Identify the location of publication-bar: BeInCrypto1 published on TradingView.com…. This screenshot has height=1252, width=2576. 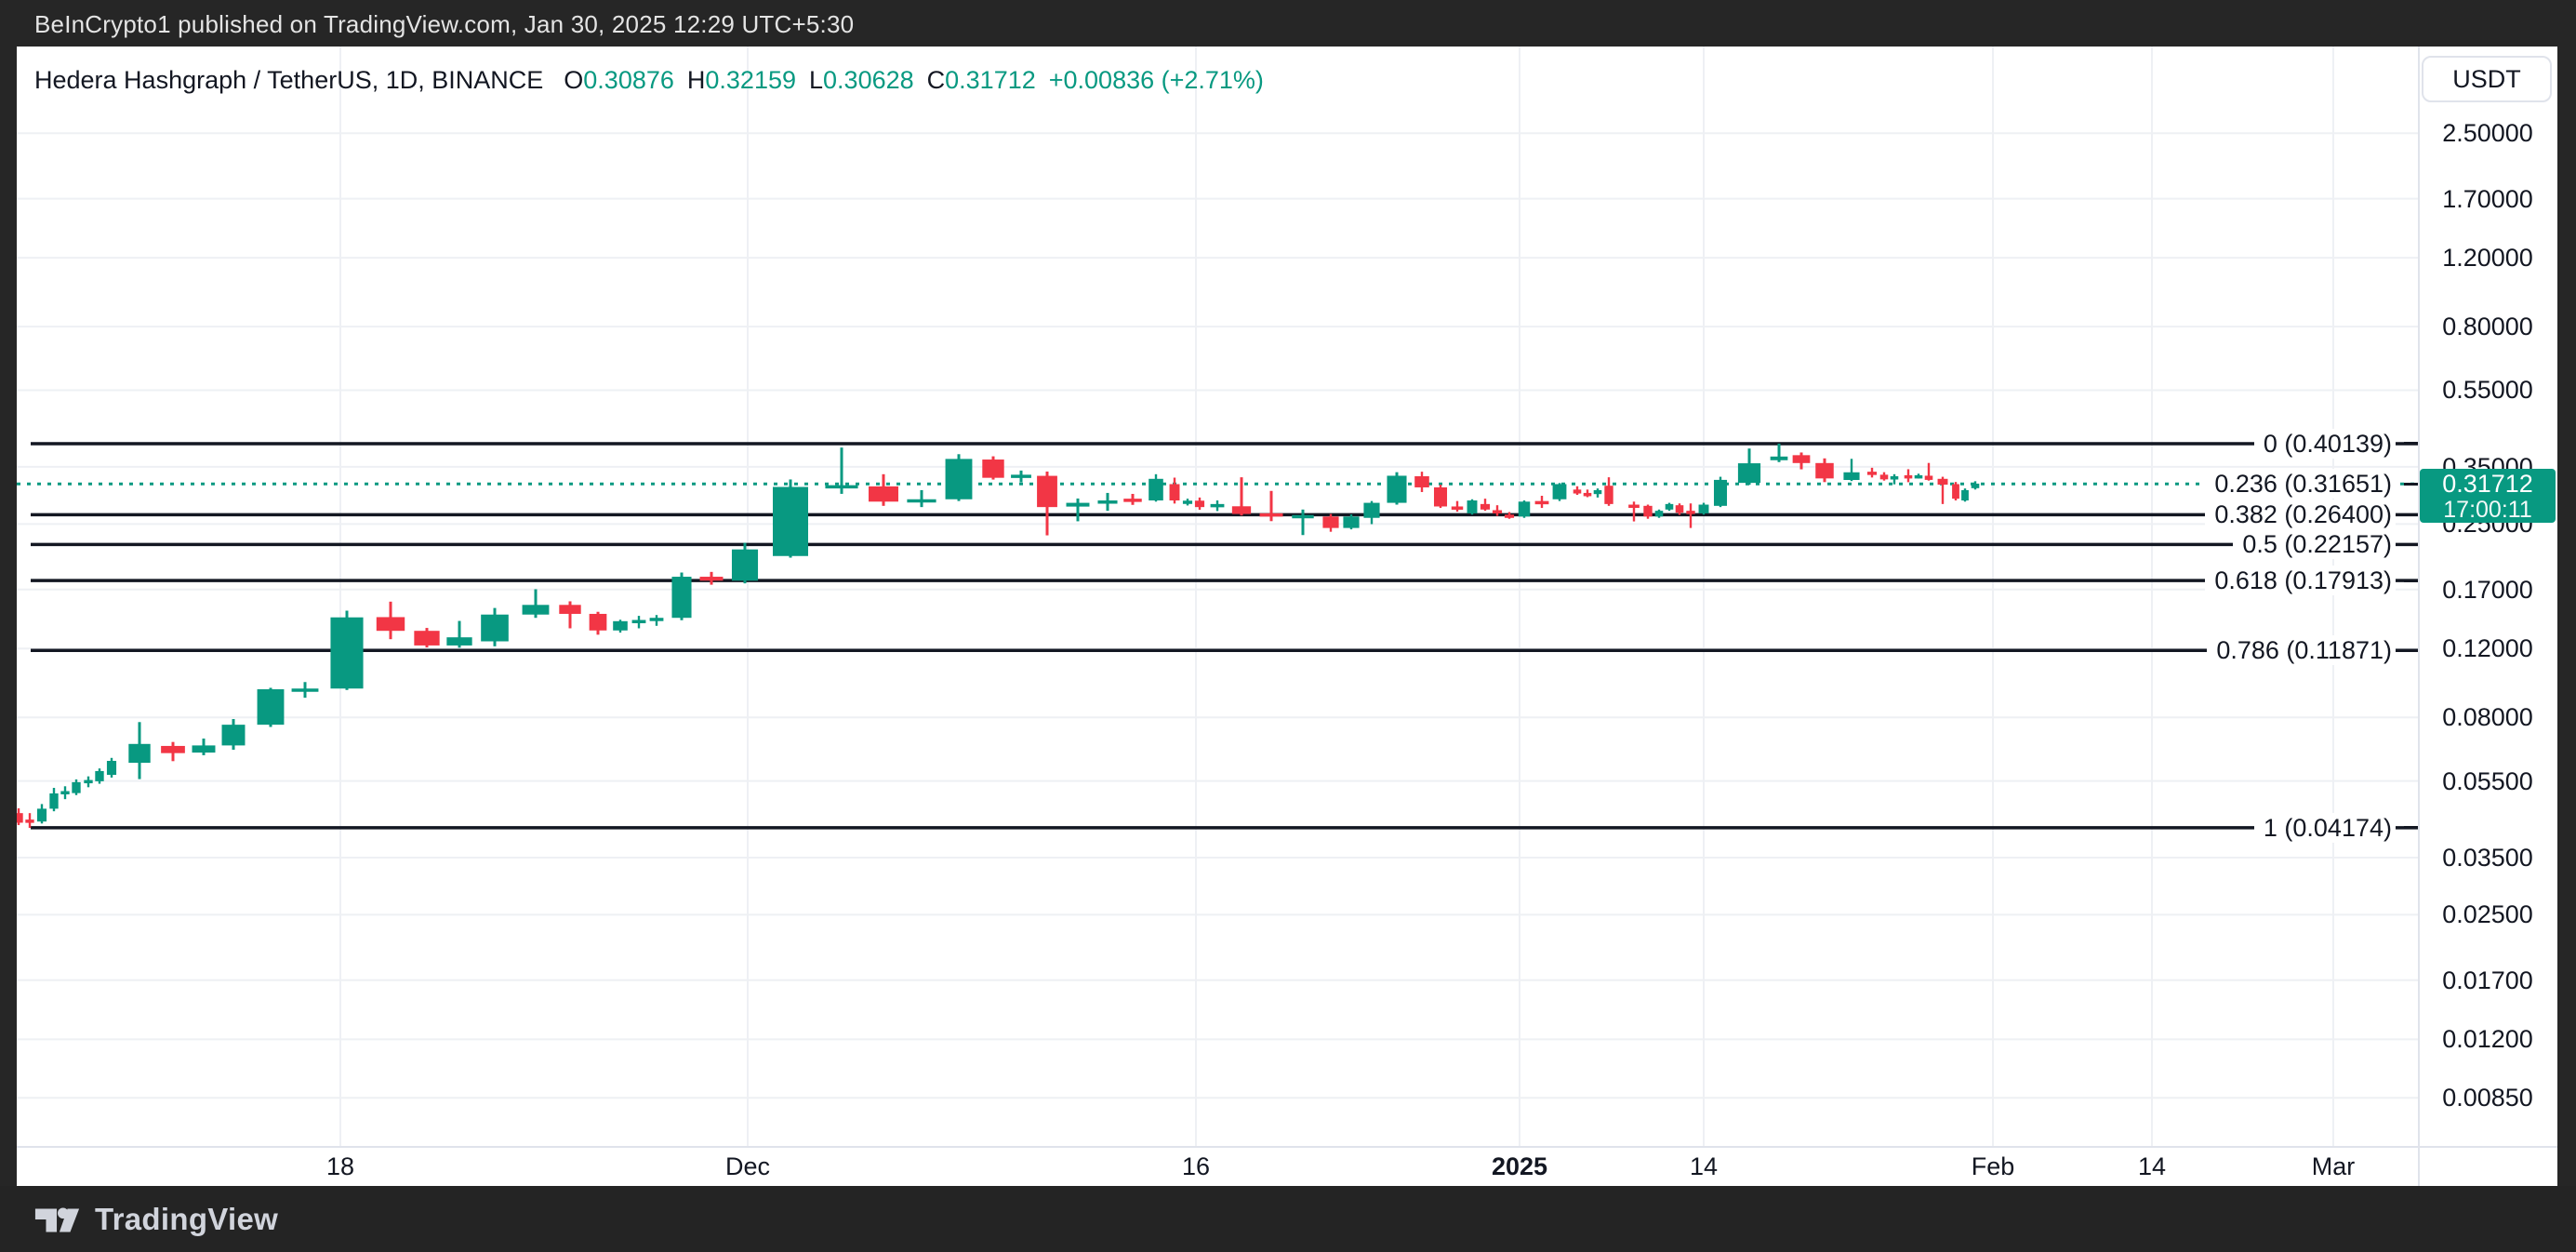
(1288, 23).